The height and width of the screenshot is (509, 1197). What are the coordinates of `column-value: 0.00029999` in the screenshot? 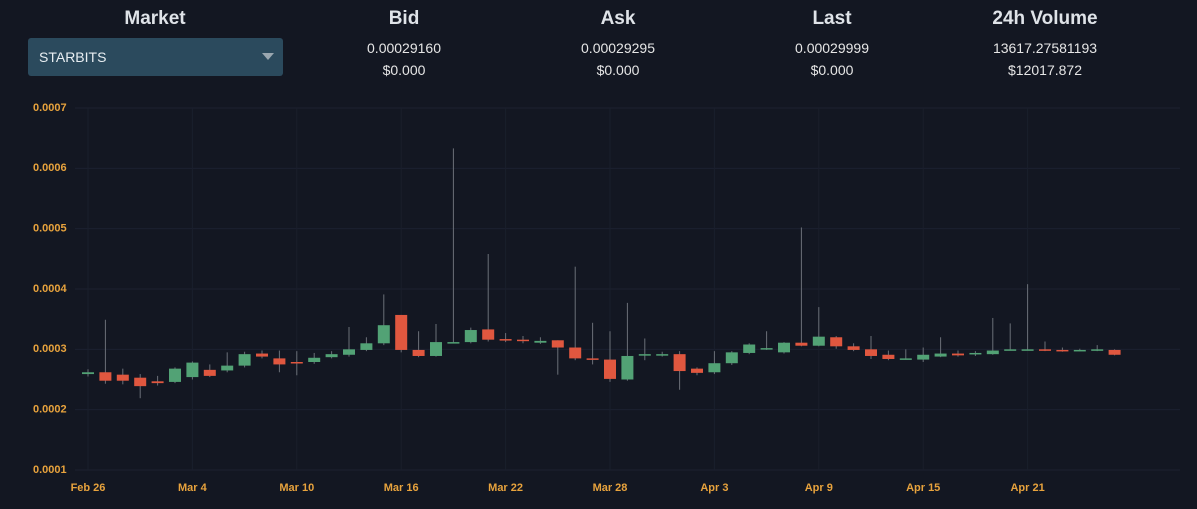 It's located at (832, 48).